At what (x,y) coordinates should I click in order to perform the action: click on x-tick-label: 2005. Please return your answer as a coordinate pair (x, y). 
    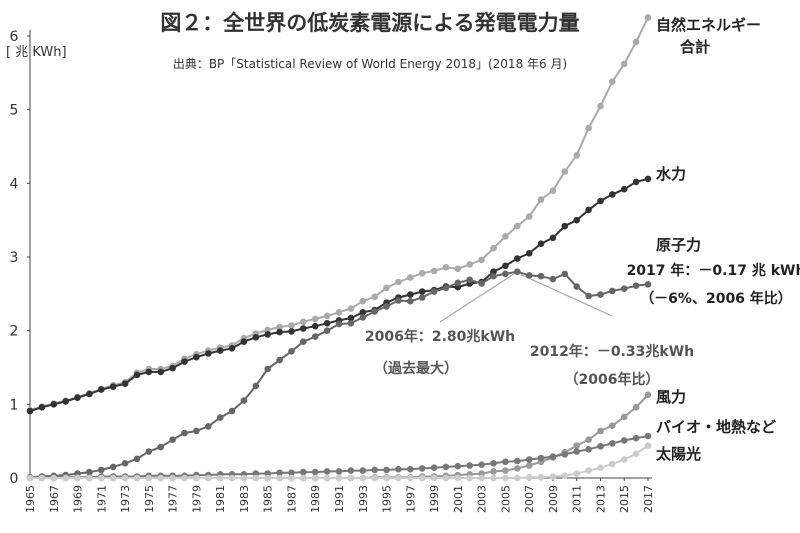
    Looking at the image, I should click on (505, 499).